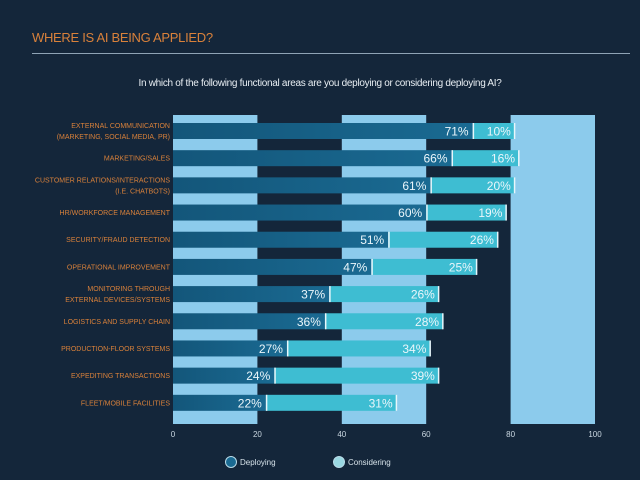 Image resolution: width=640 pixels, height=480 pixels. What do you see at coordinates (309, 322) in the screenshot?
I see `data-label-deploying: 36%` at bounding box center [309, 322].